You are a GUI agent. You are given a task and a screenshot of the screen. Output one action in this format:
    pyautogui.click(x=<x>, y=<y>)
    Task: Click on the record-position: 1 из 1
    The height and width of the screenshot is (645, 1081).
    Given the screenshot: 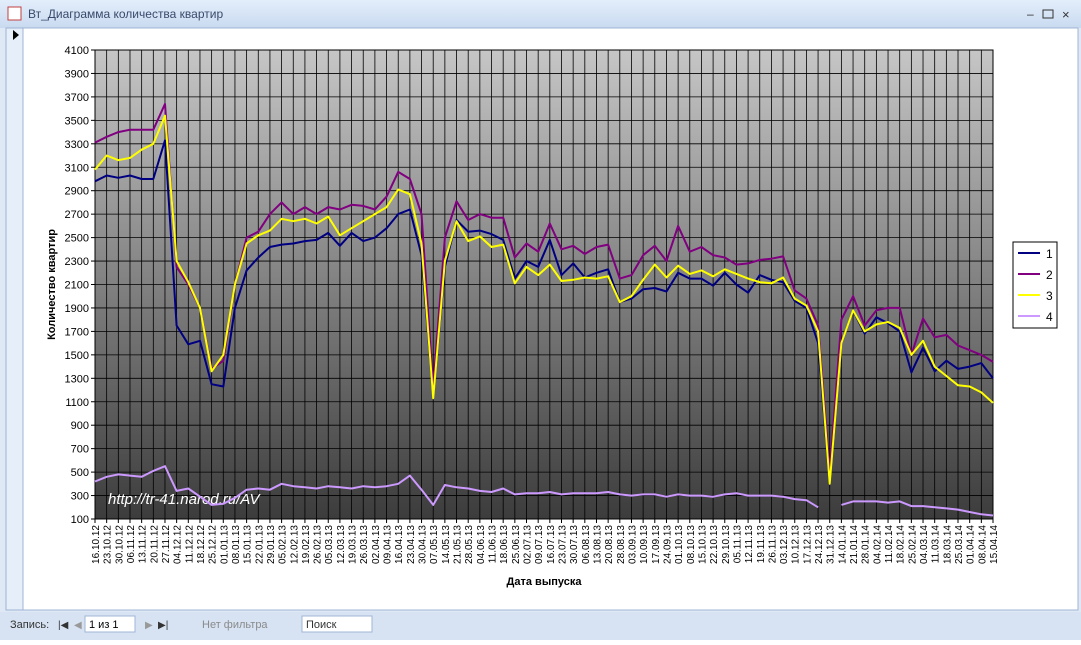 What is the action you would take?
    pyautogui.click(x=104, y=625)
    